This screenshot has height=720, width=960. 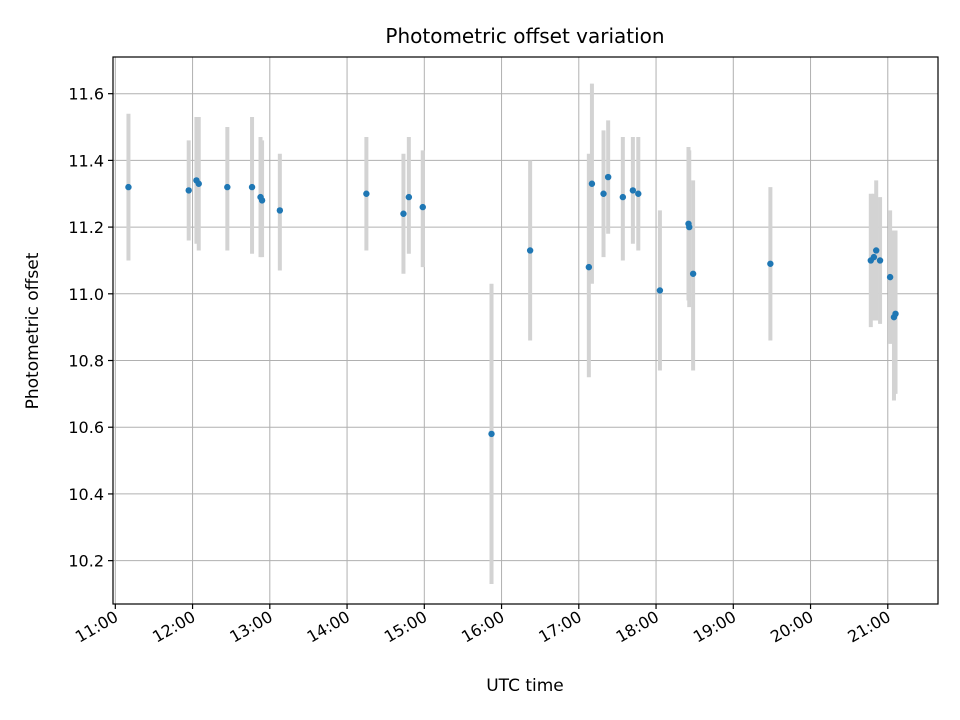 I want to click on x-tick-label: 18:00, so click(x=637, y=627).